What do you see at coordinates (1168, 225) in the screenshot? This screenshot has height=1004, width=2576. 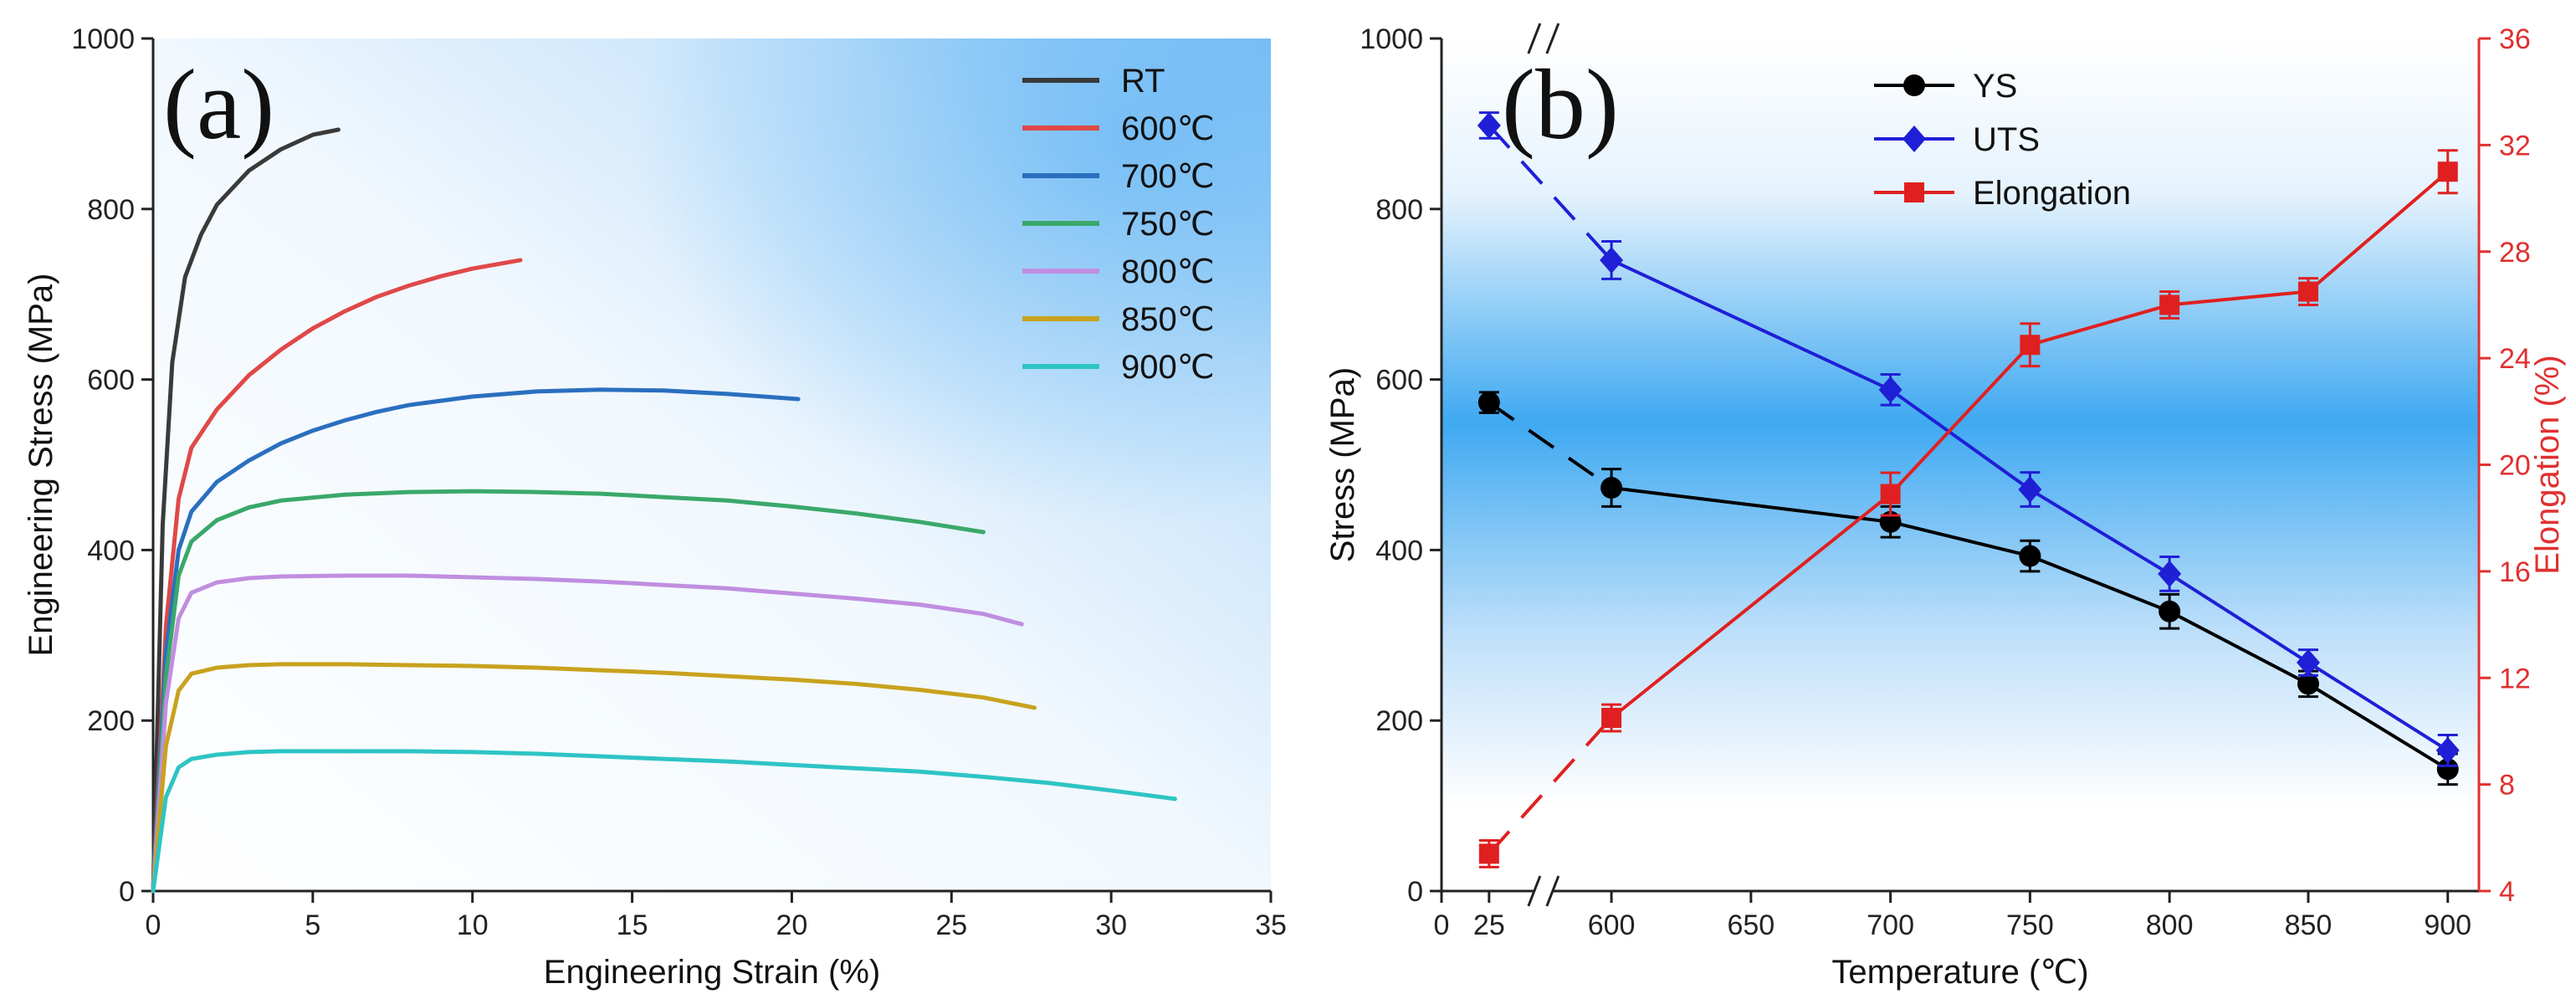 I see `legend-label-4: 750℃` at bounding box center [1168, 225].